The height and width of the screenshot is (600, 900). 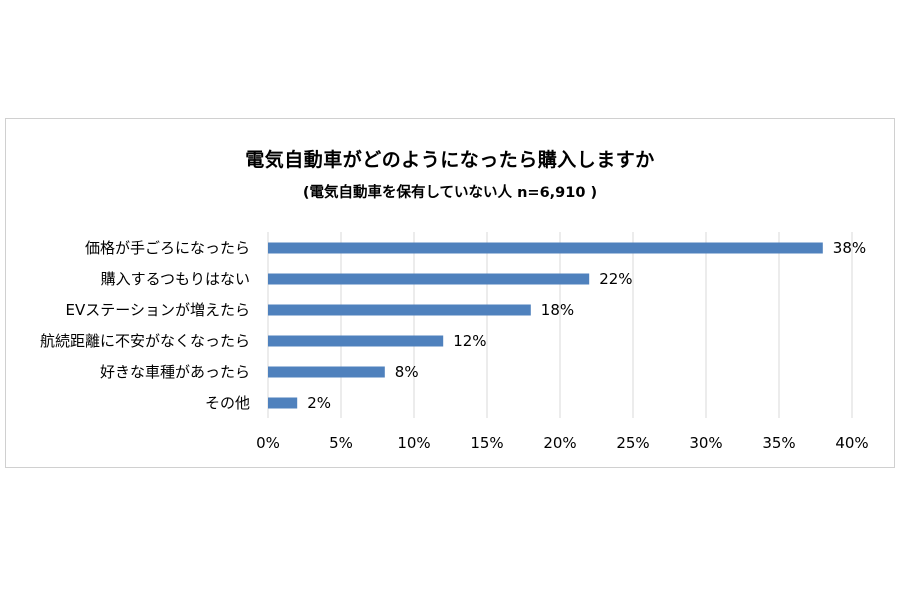 I want to click on x-tick-label: 25%, so click(x=632, y=443).